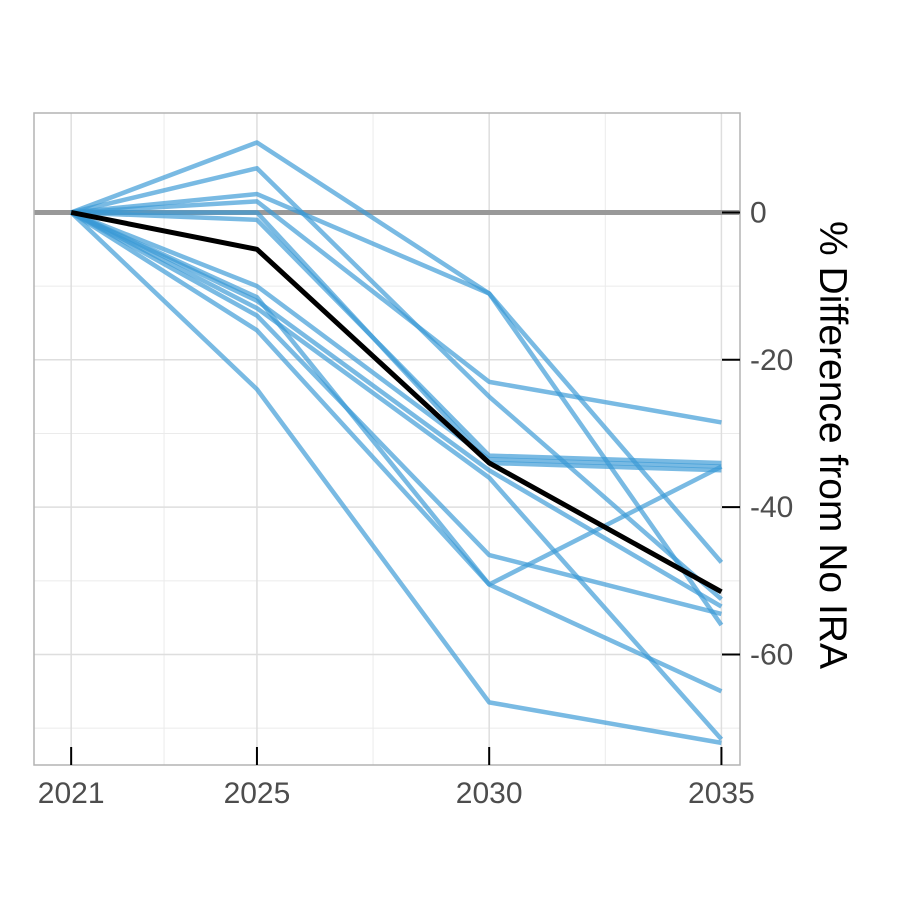 The width and height of the screenshot is (903, 900). I want to click on y-tick-label: -60, so click(771, 654).